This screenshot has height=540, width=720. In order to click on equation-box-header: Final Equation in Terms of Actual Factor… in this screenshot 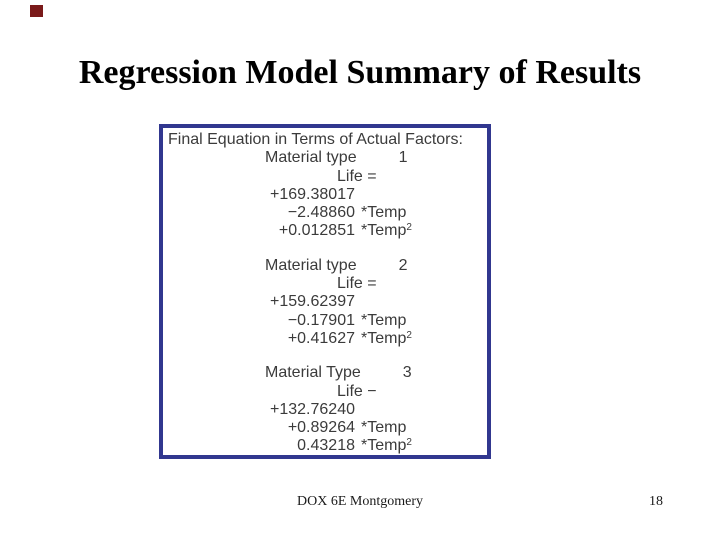, I will do `click(315, 139)`.